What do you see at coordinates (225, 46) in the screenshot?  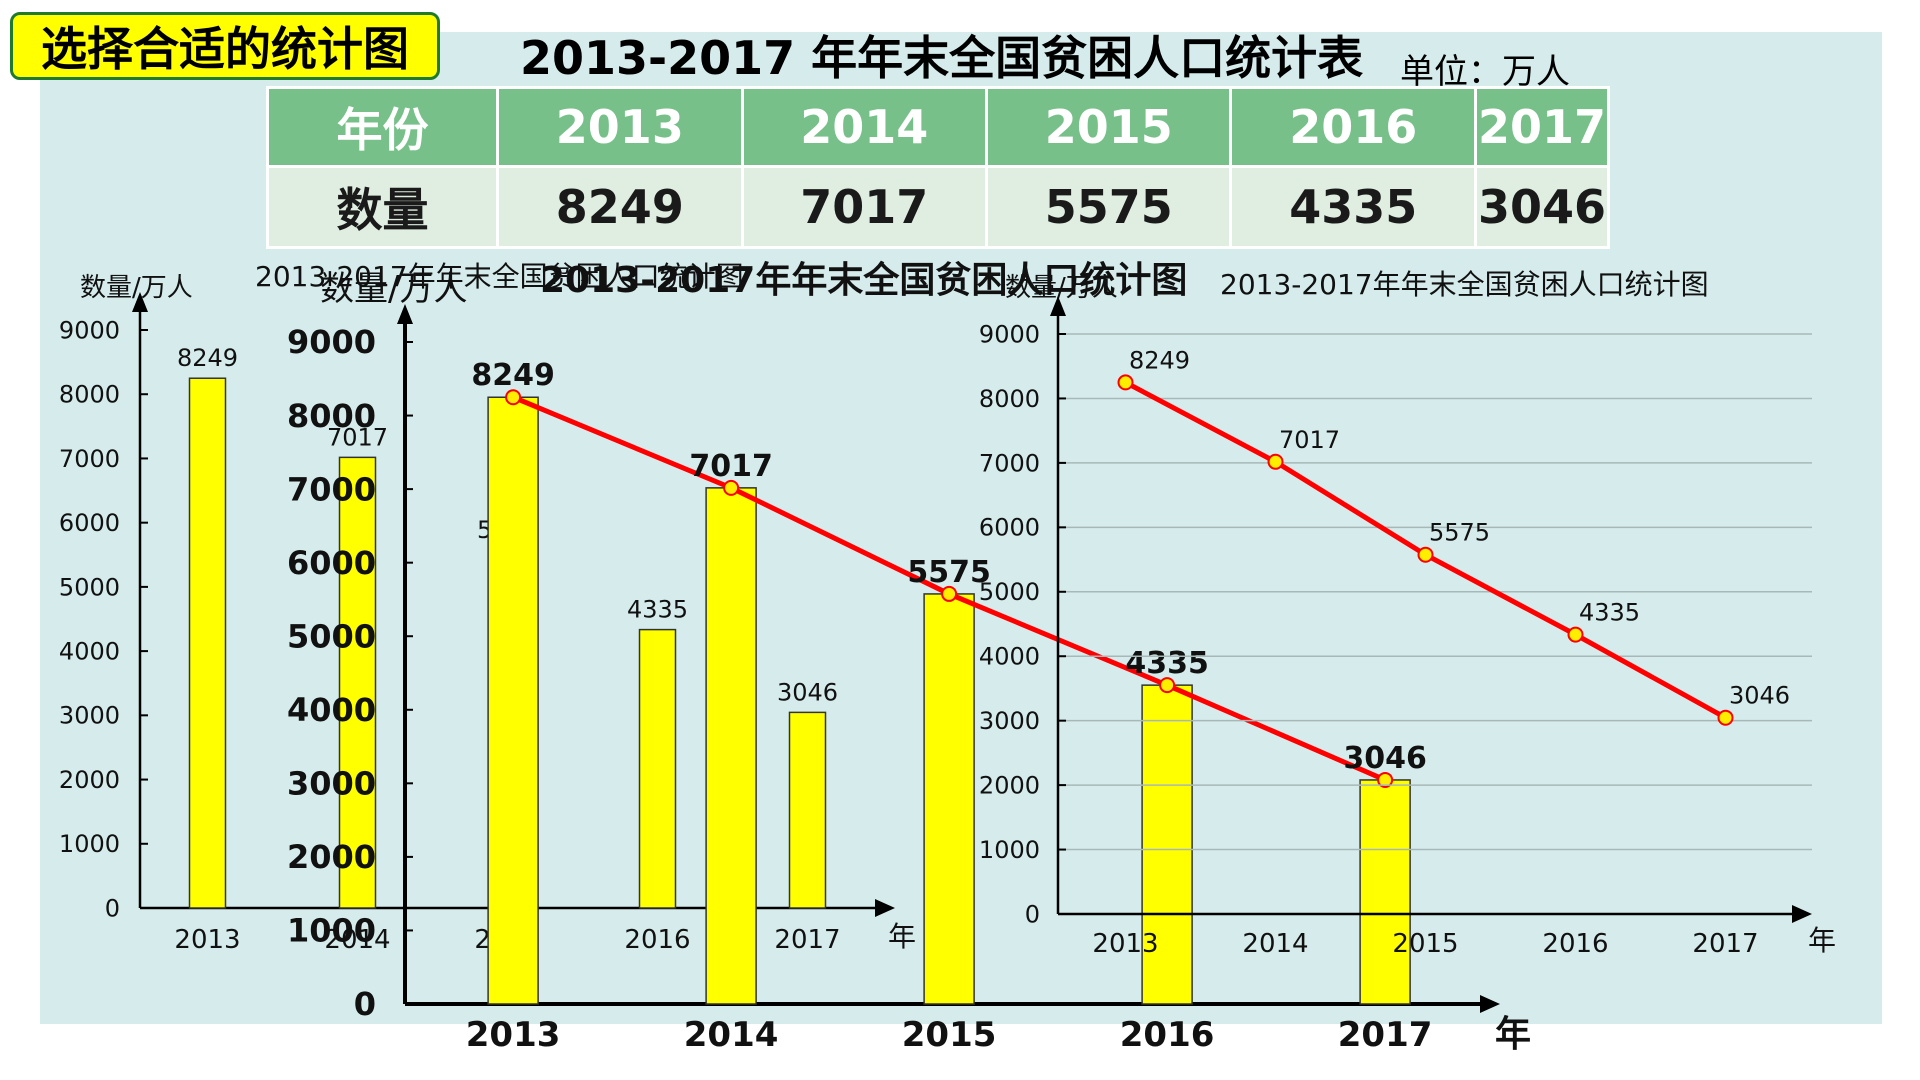 I see `section-badge: 选择合适的统计图` at bounding box center [225, 46].